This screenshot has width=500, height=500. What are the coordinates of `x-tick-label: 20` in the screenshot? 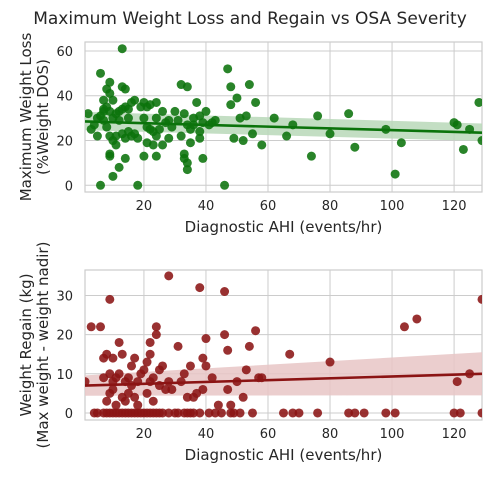 It's located at (144, 206).